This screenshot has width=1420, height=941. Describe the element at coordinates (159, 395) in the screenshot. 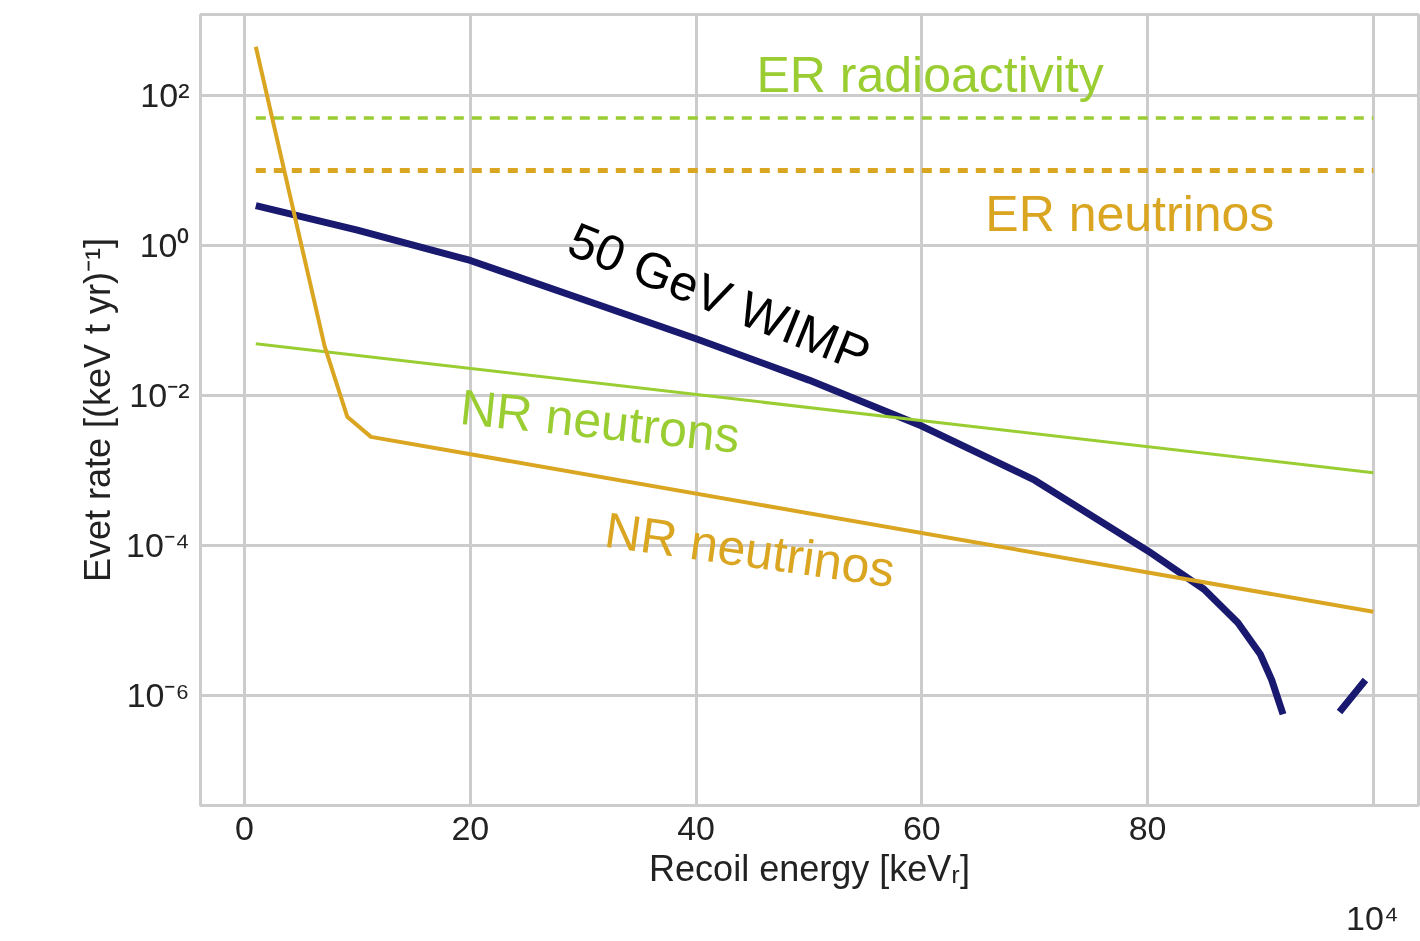

I see `y-tick-label: 10⁻²` at that location.